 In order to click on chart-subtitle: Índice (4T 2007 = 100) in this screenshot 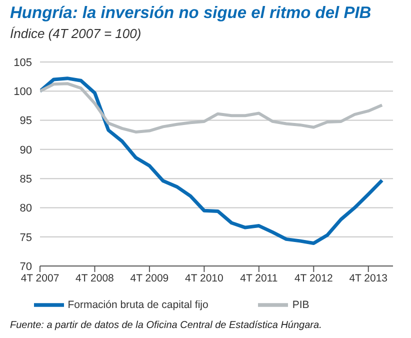, I will do `click(76, 33)`.